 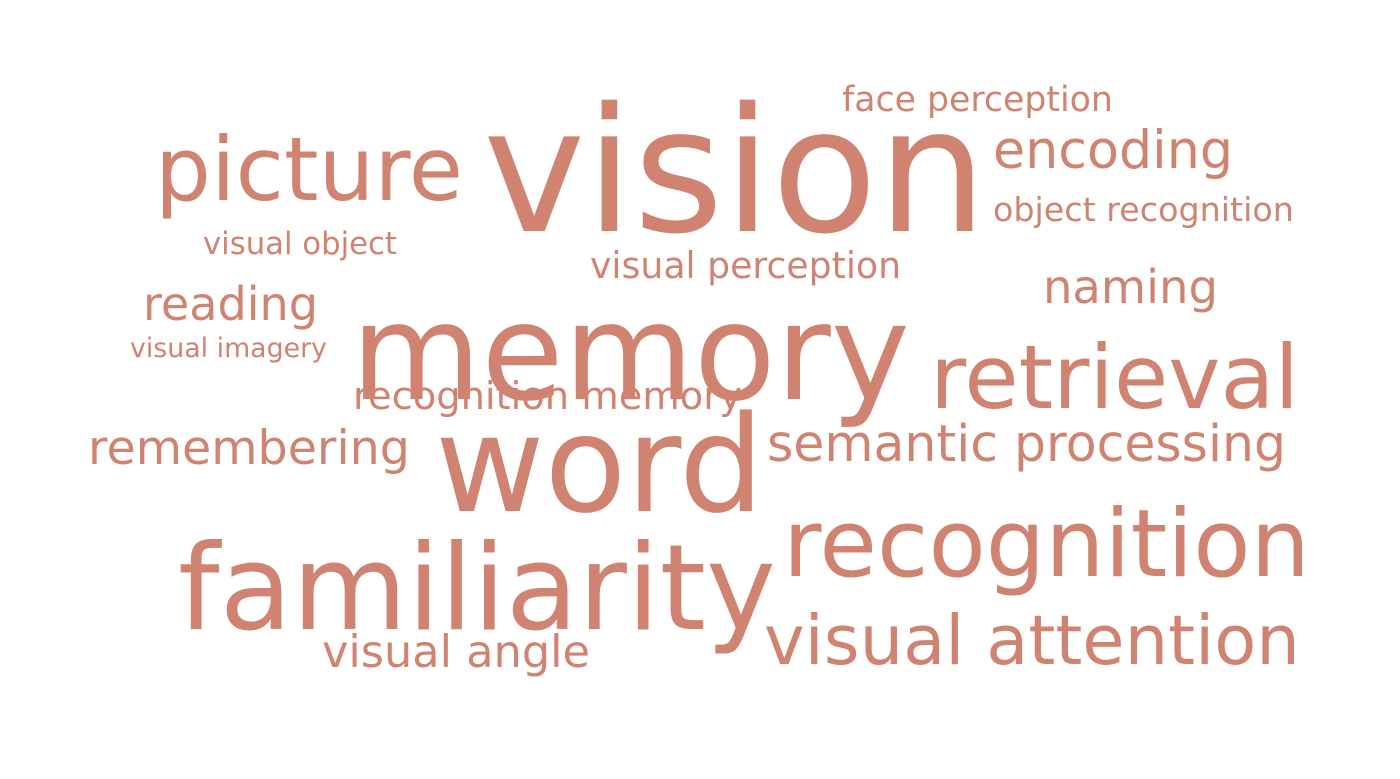 I want to click on word-recognition: recognition, so click(x=1046, y=544).